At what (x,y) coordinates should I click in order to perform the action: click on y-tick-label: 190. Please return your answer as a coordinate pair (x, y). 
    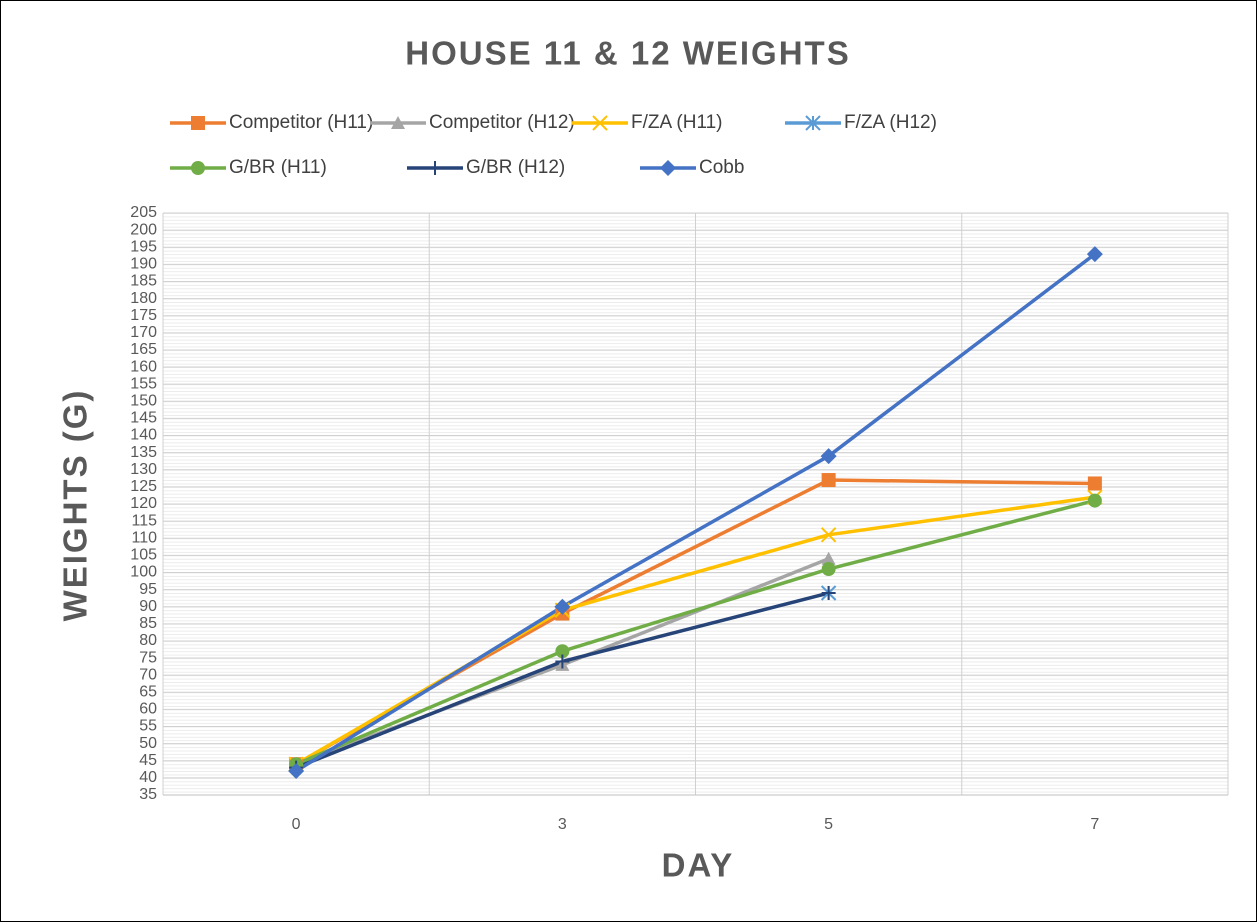
    Looking at the image, I should click on (143, 264).